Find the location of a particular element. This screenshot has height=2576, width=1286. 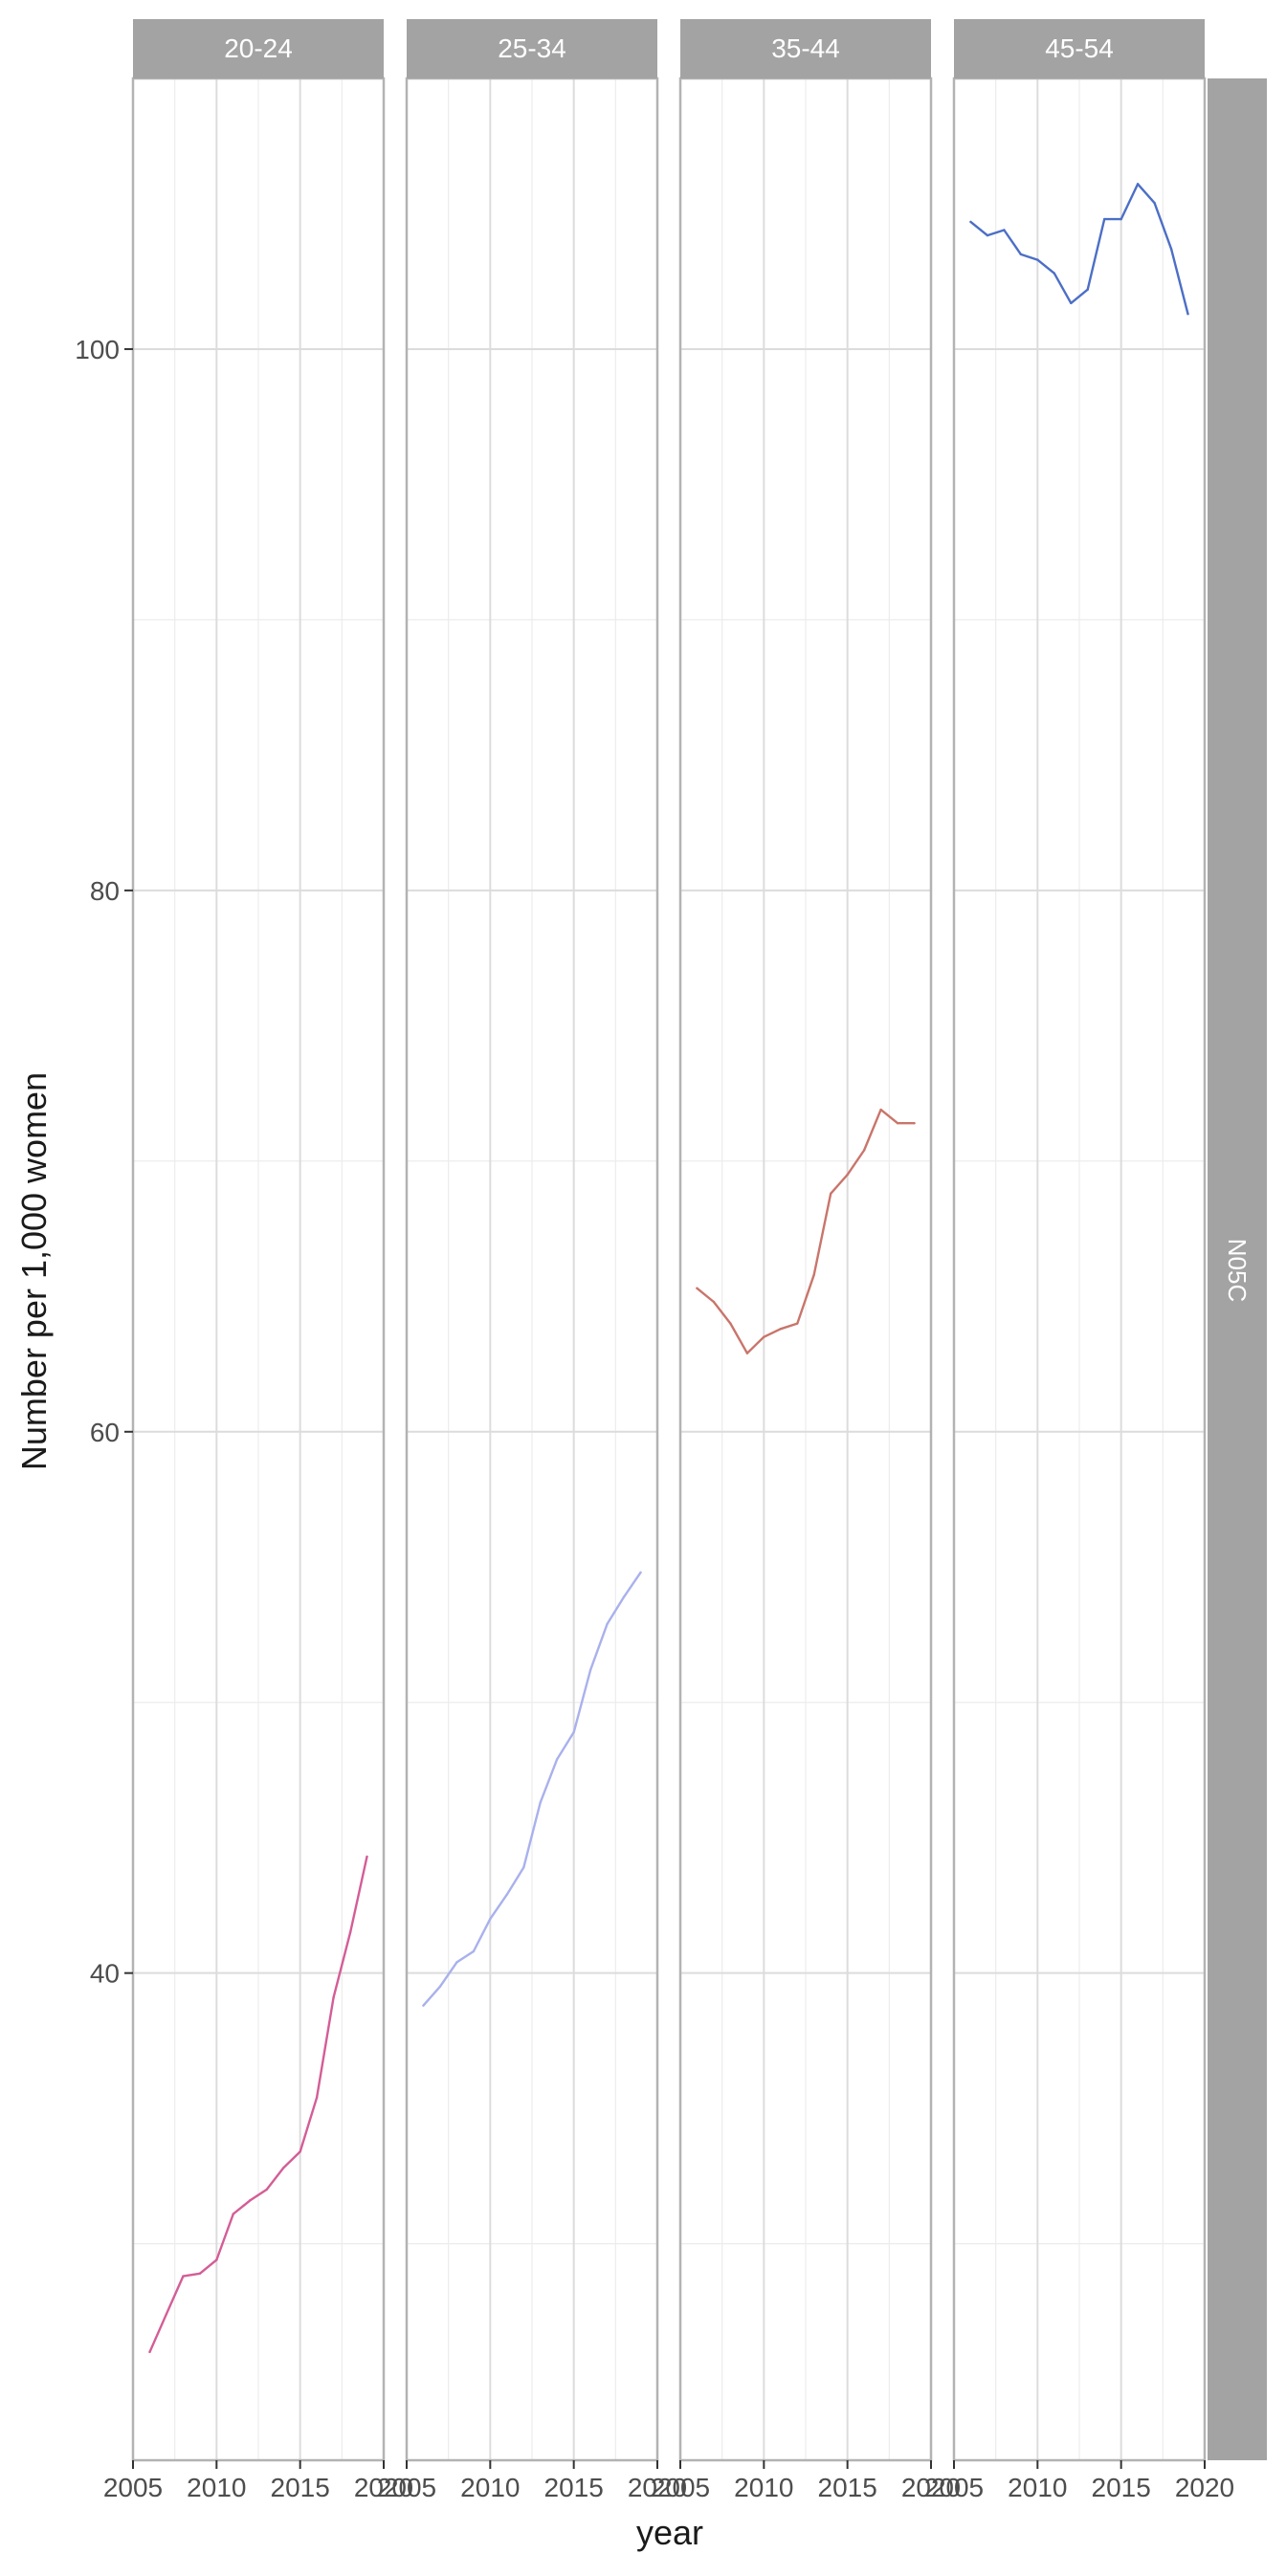

y-axis-title: Number per 1,000 women is located at coordinates (34, 1271).